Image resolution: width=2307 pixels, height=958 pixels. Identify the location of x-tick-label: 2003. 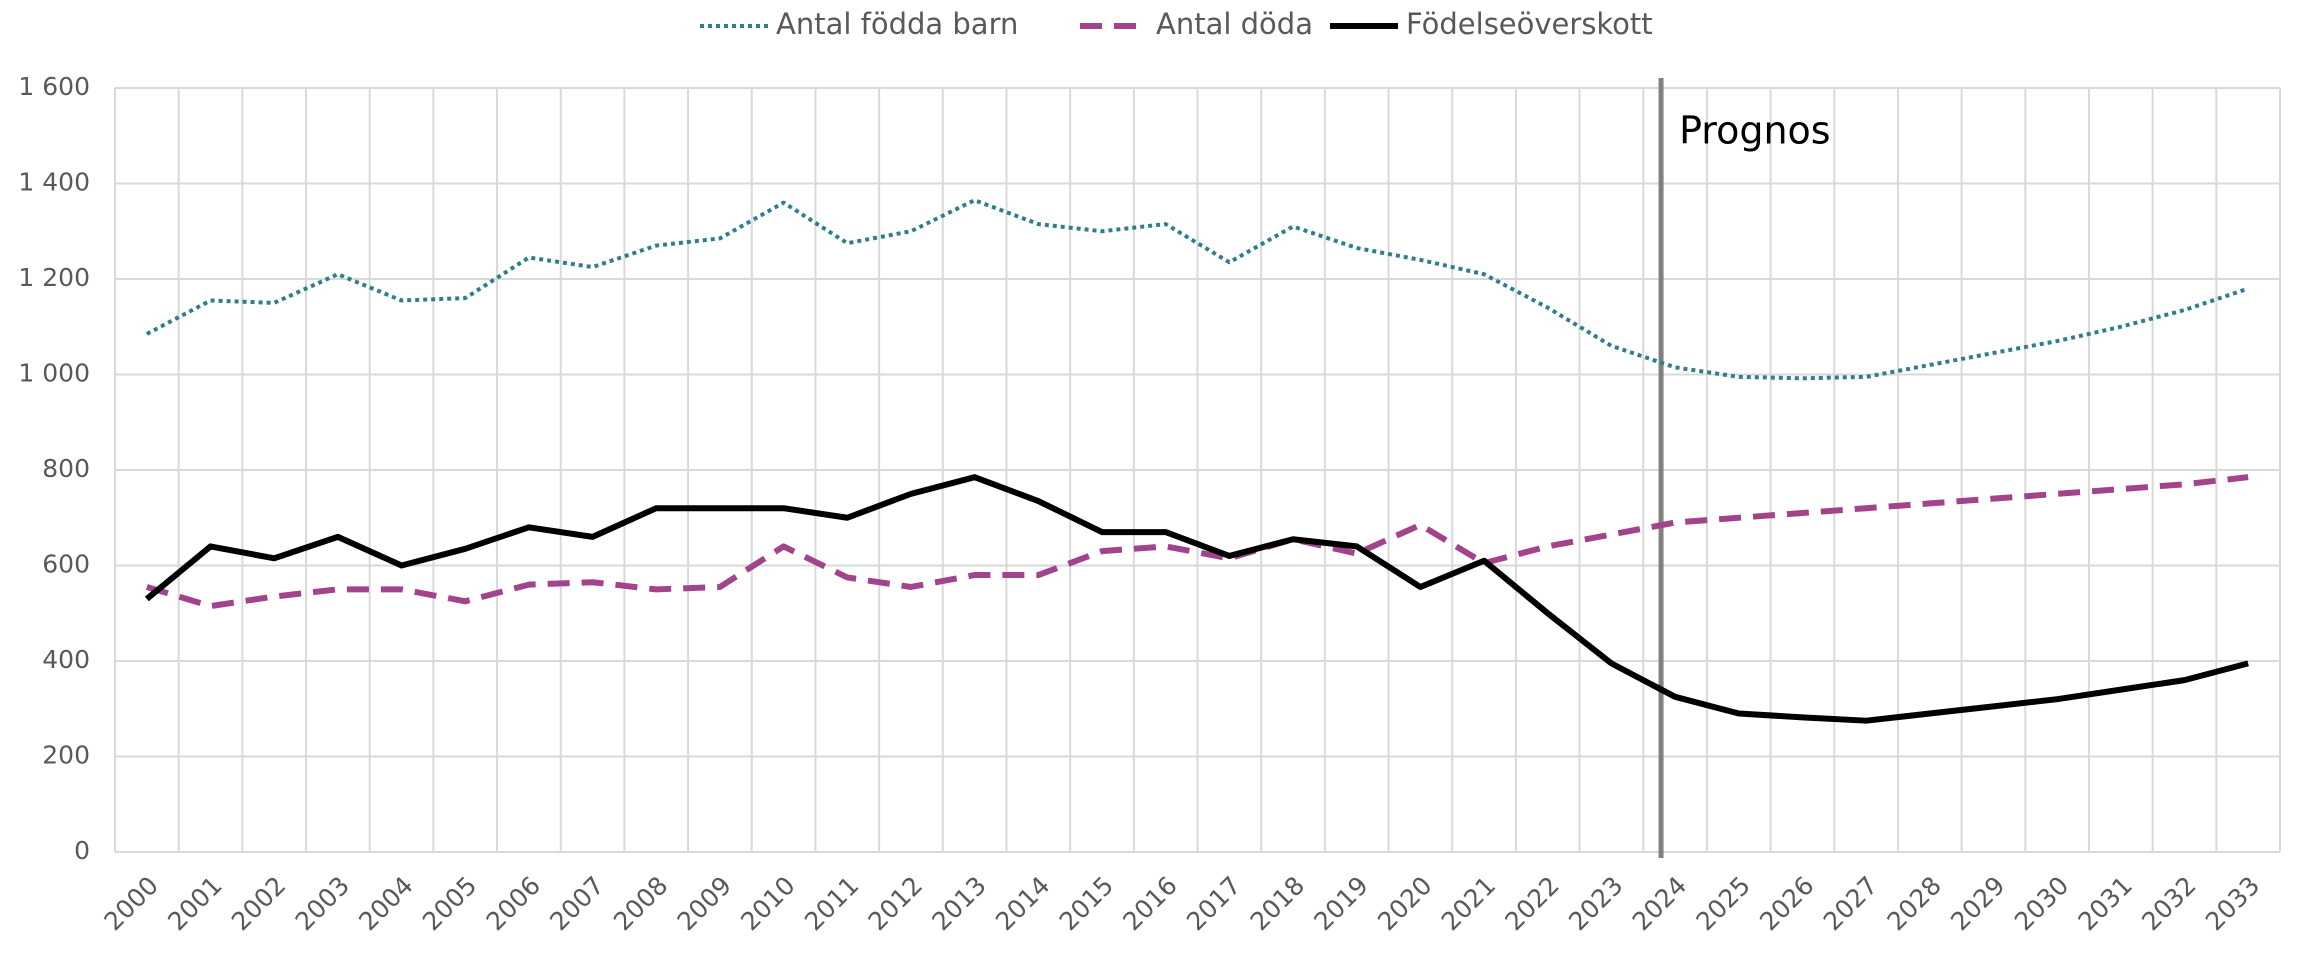
(322, 903).